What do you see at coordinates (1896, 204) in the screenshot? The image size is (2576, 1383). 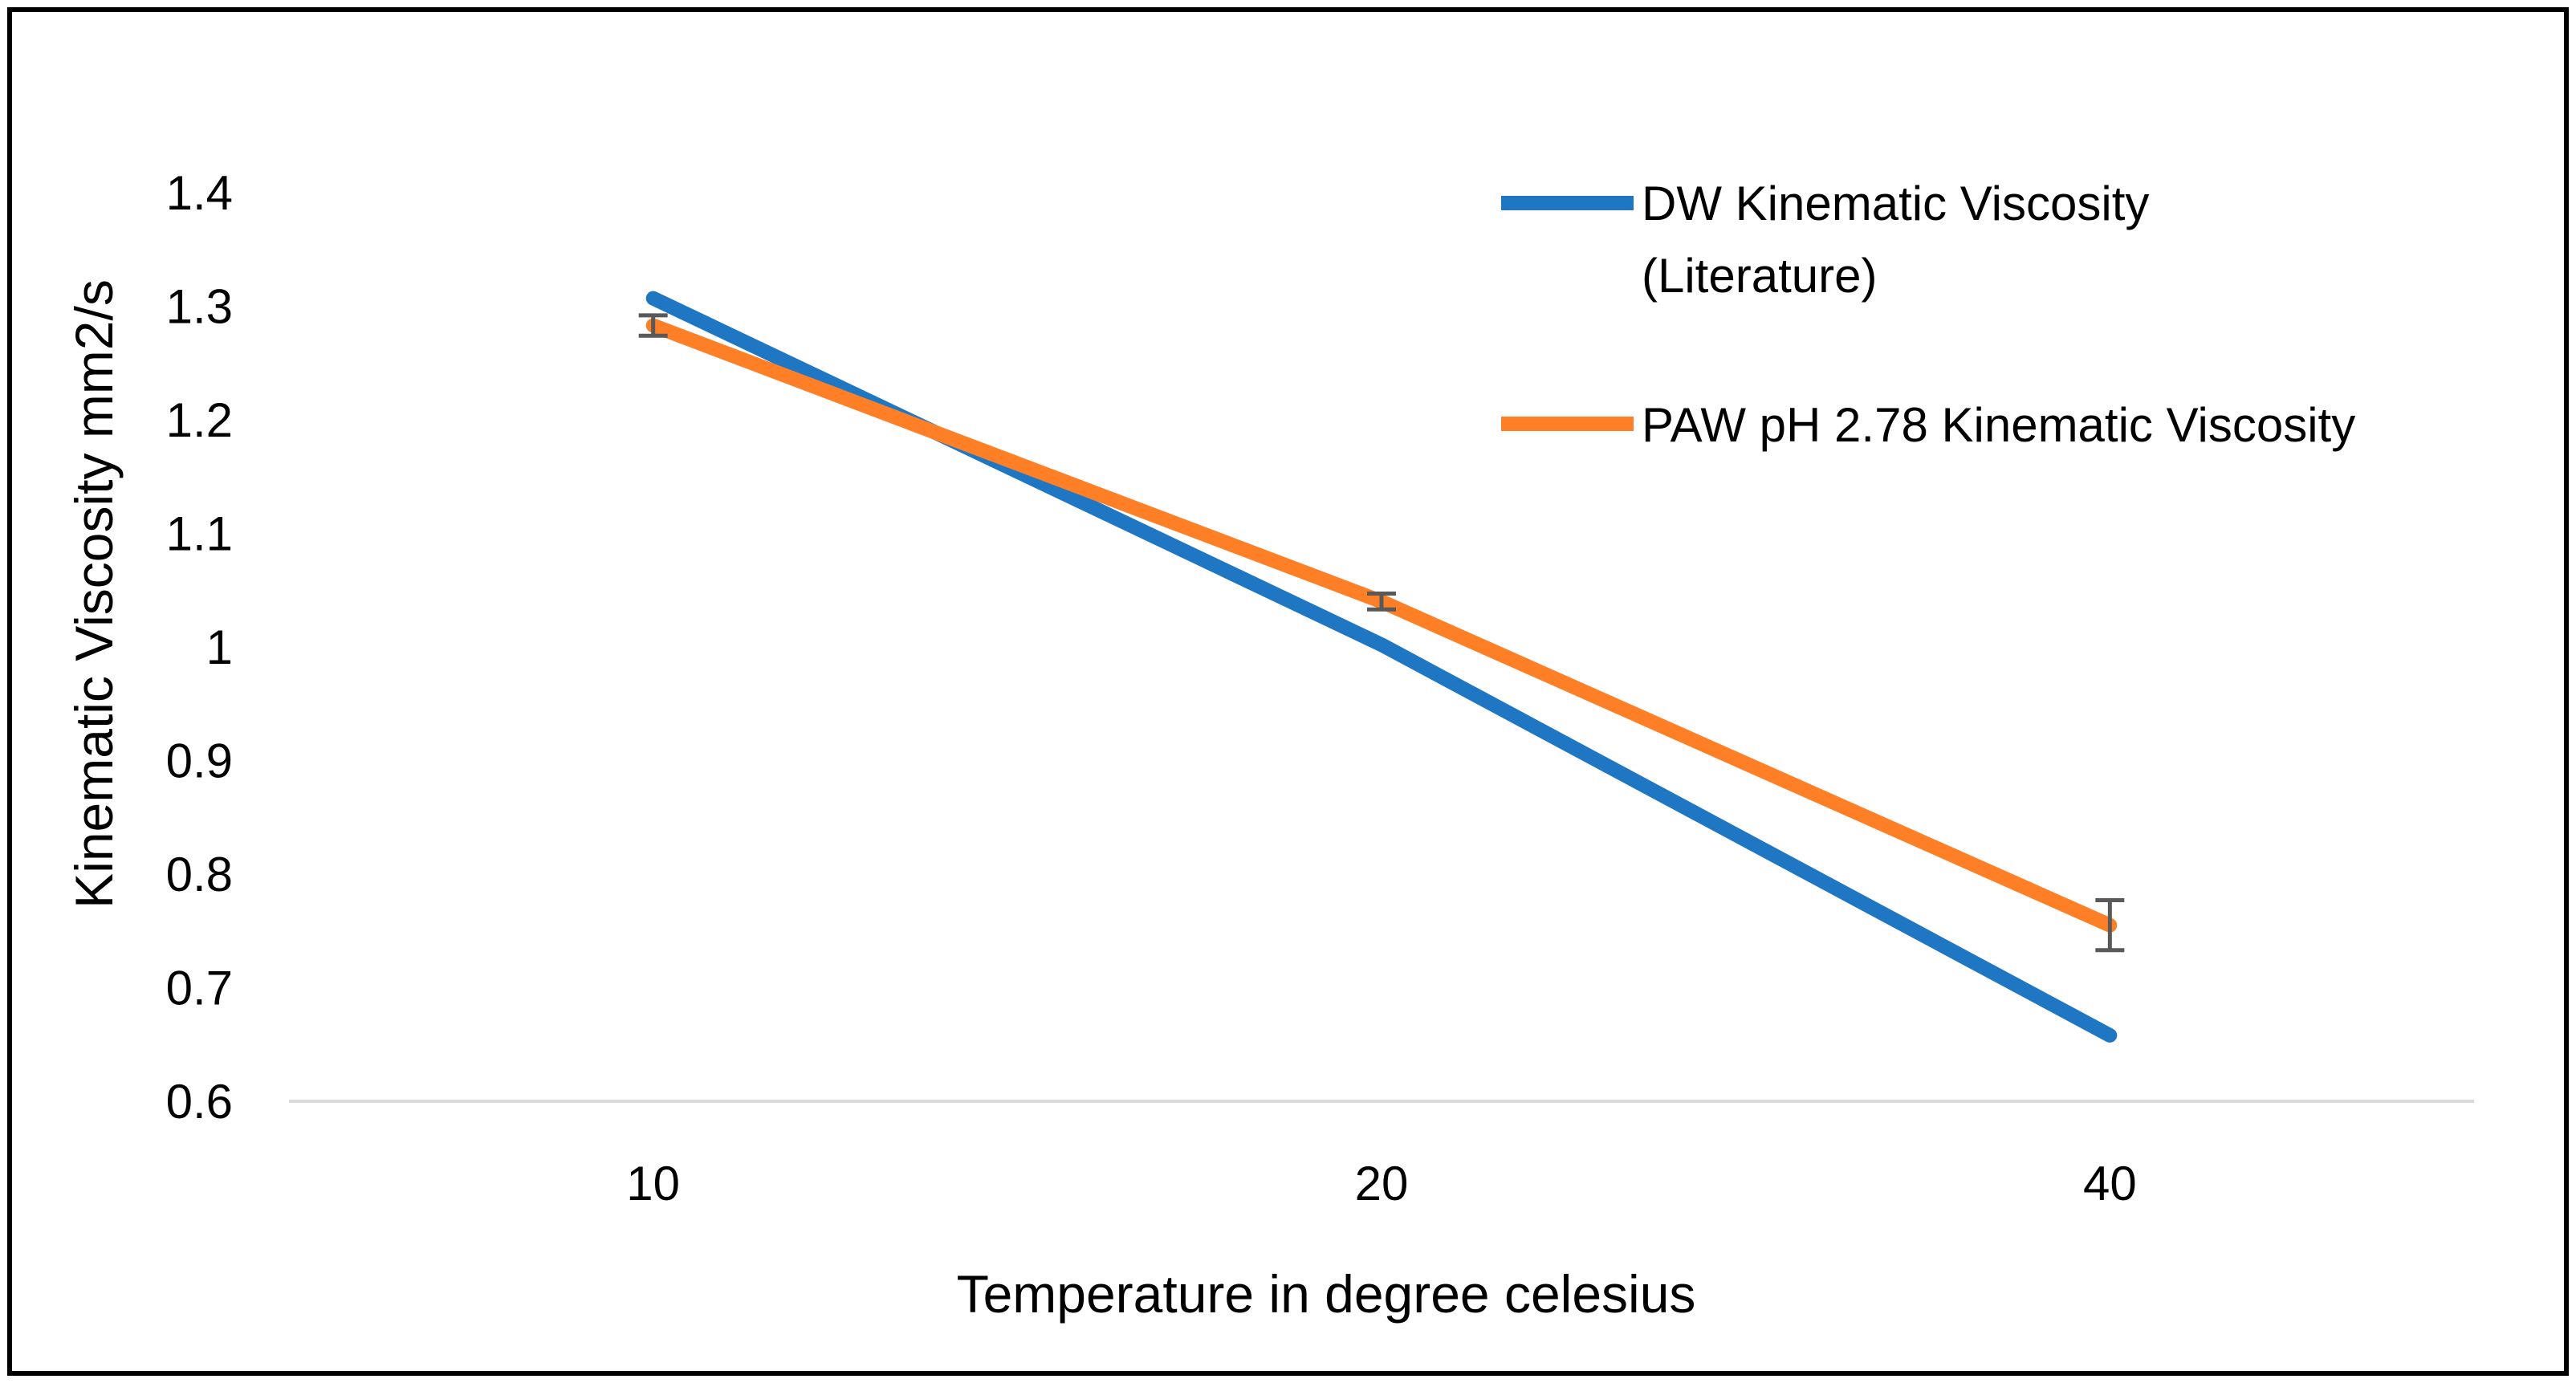 I see `legend-label-dw: DW Kinematic Viscosity` at bounding box center [1896, 204].